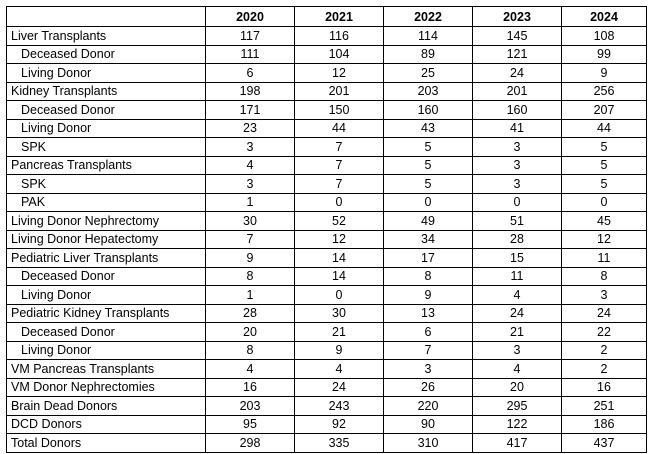  What do you see at coordinates (339, 36) in the screenshot?
I see `value-cell: 116` at bounding box center [339, 36].